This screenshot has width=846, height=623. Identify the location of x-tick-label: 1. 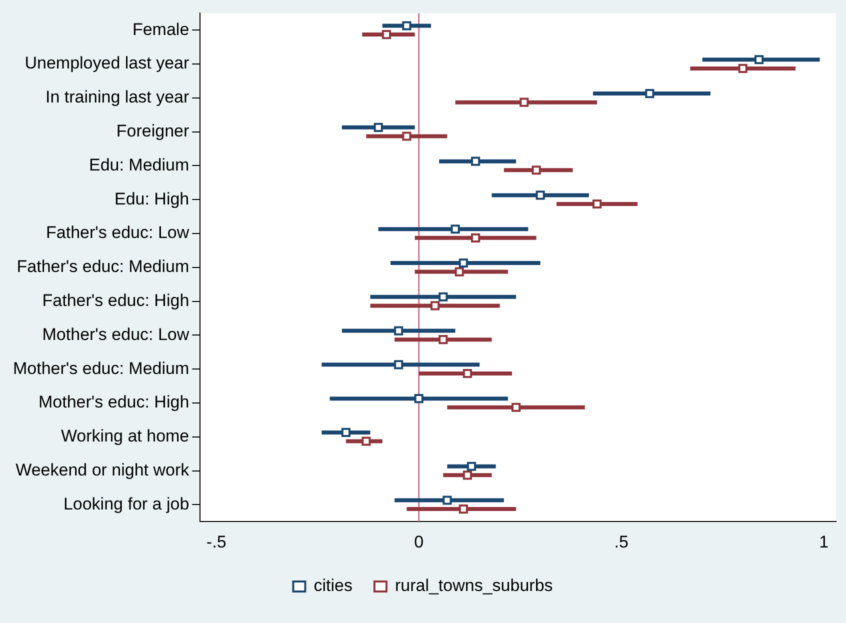
(824, 542).